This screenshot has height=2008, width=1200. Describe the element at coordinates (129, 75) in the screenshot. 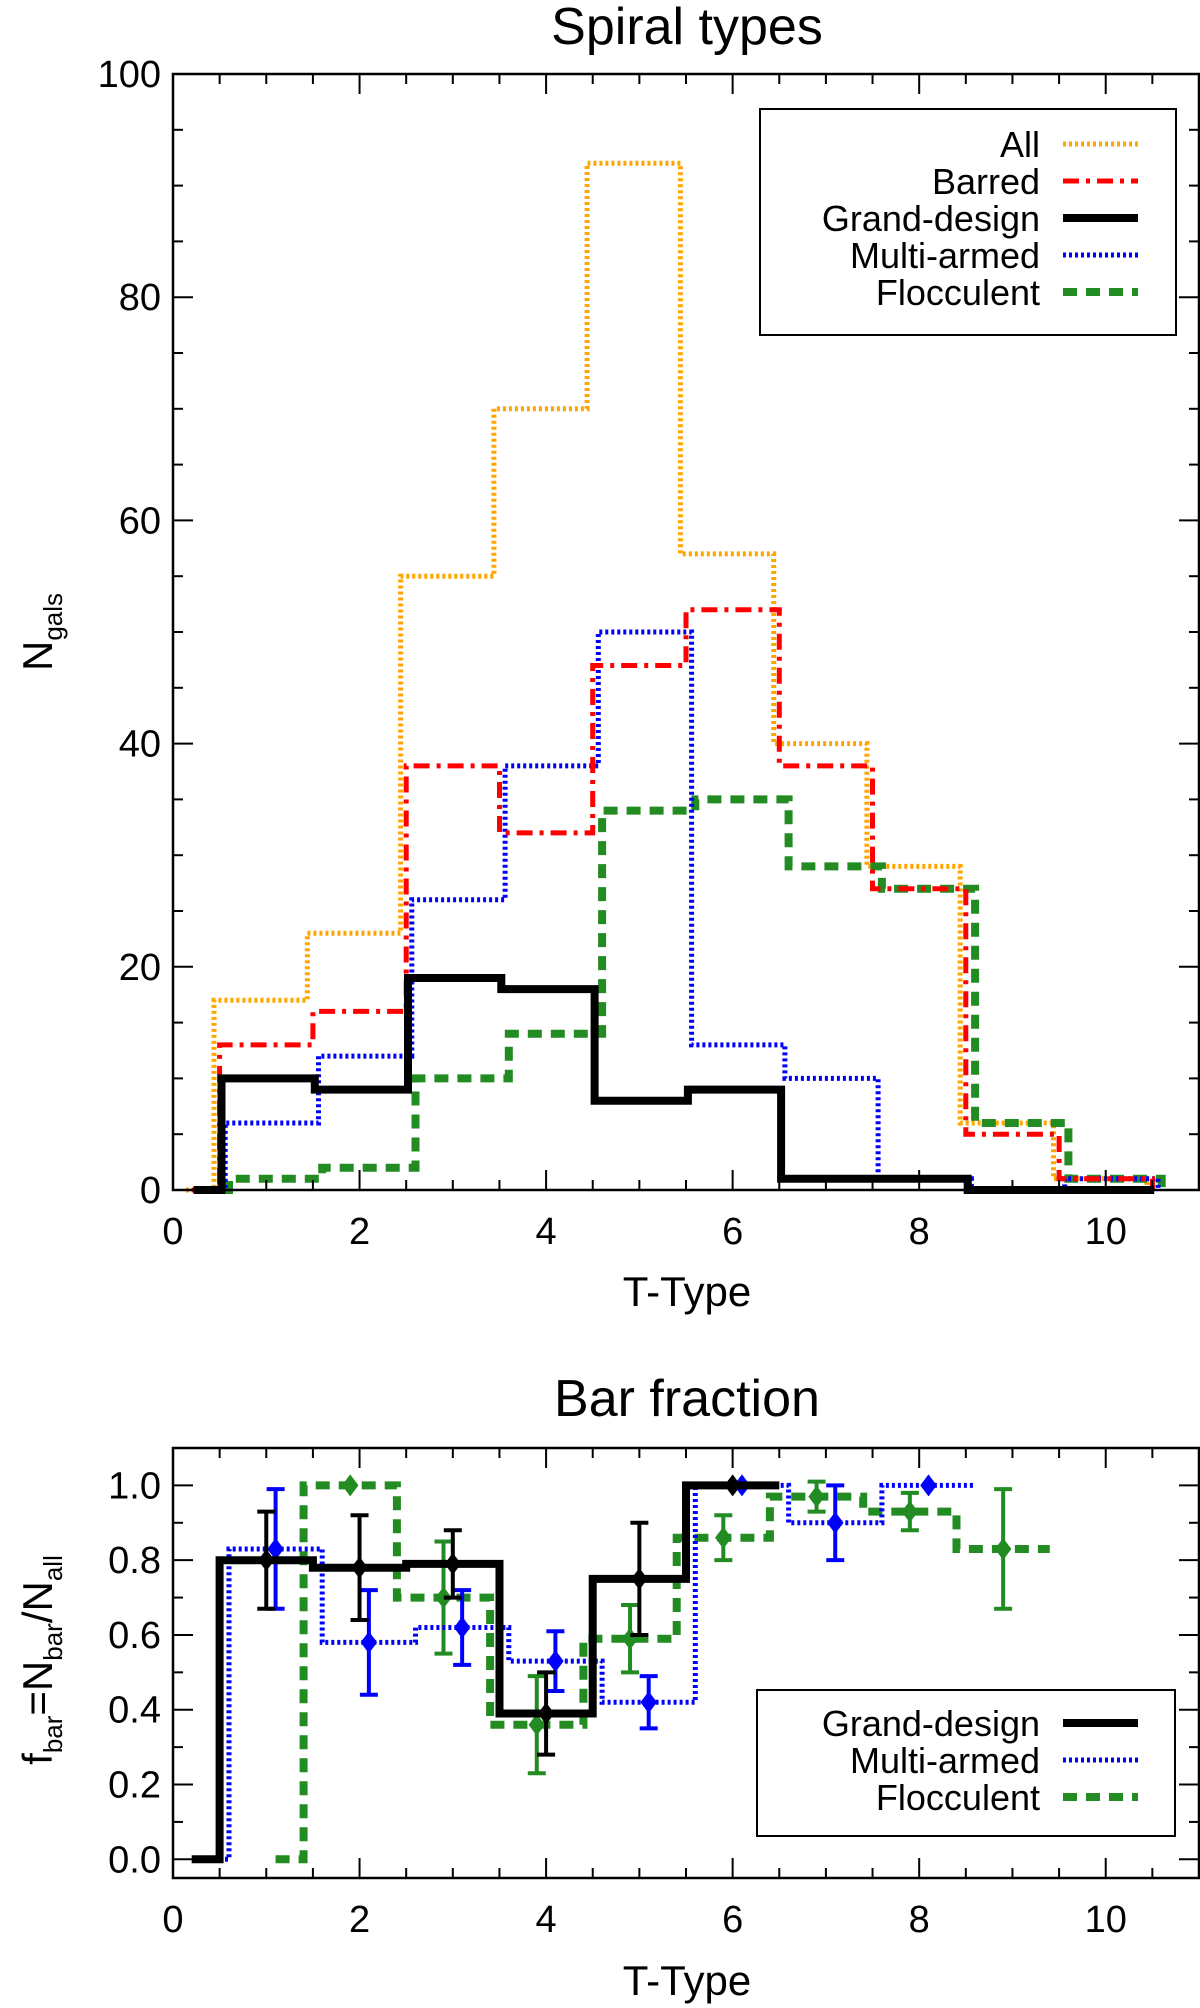

I see `spiral-types-y-tick-label: 100` at that location.